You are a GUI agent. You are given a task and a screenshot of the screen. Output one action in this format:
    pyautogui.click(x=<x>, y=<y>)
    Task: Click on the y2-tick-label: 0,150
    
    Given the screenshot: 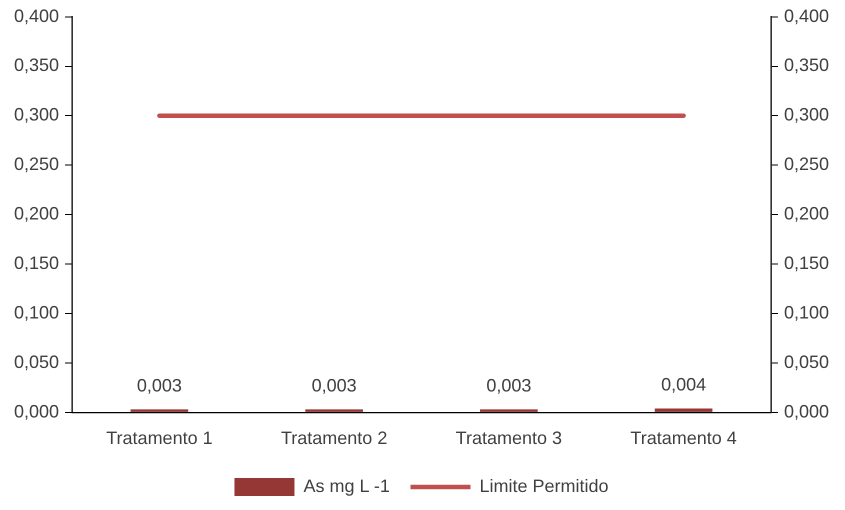 What is the action you would take?
    pyautogui.click(x=807, y=263)
    